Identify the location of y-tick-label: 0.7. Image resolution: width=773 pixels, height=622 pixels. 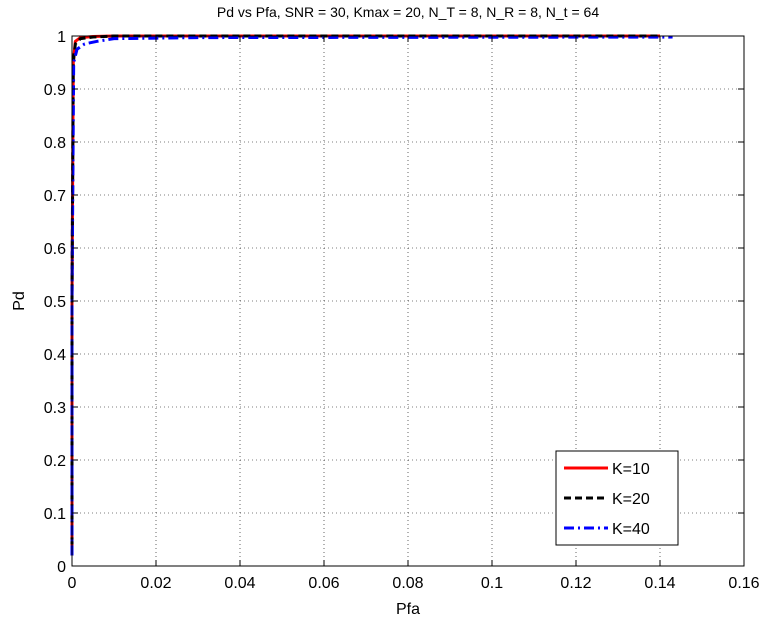
(55, 196).